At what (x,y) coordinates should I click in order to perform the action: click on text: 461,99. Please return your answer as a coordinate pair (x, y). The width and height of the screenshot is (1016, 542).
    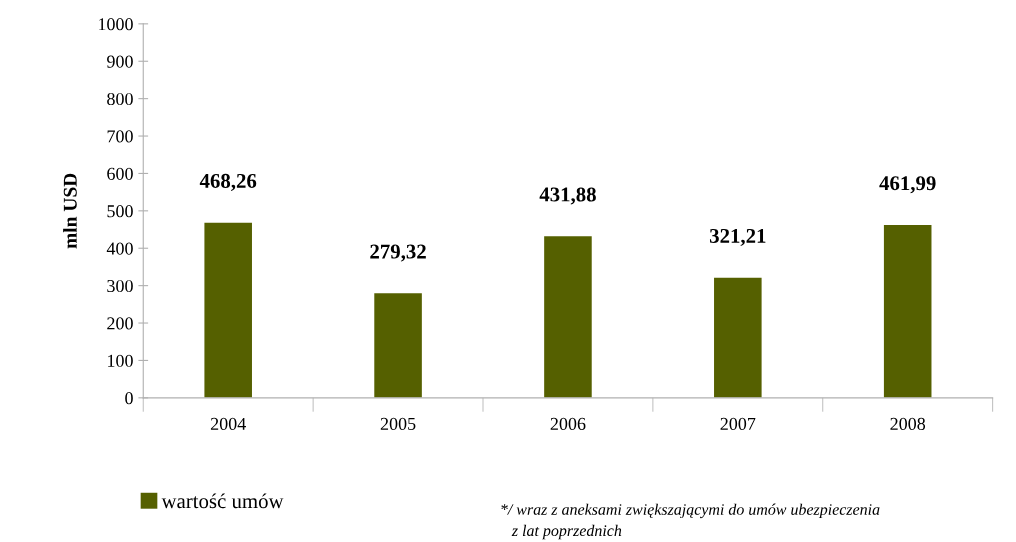
    Looking at the image, I should click on (907, 185).